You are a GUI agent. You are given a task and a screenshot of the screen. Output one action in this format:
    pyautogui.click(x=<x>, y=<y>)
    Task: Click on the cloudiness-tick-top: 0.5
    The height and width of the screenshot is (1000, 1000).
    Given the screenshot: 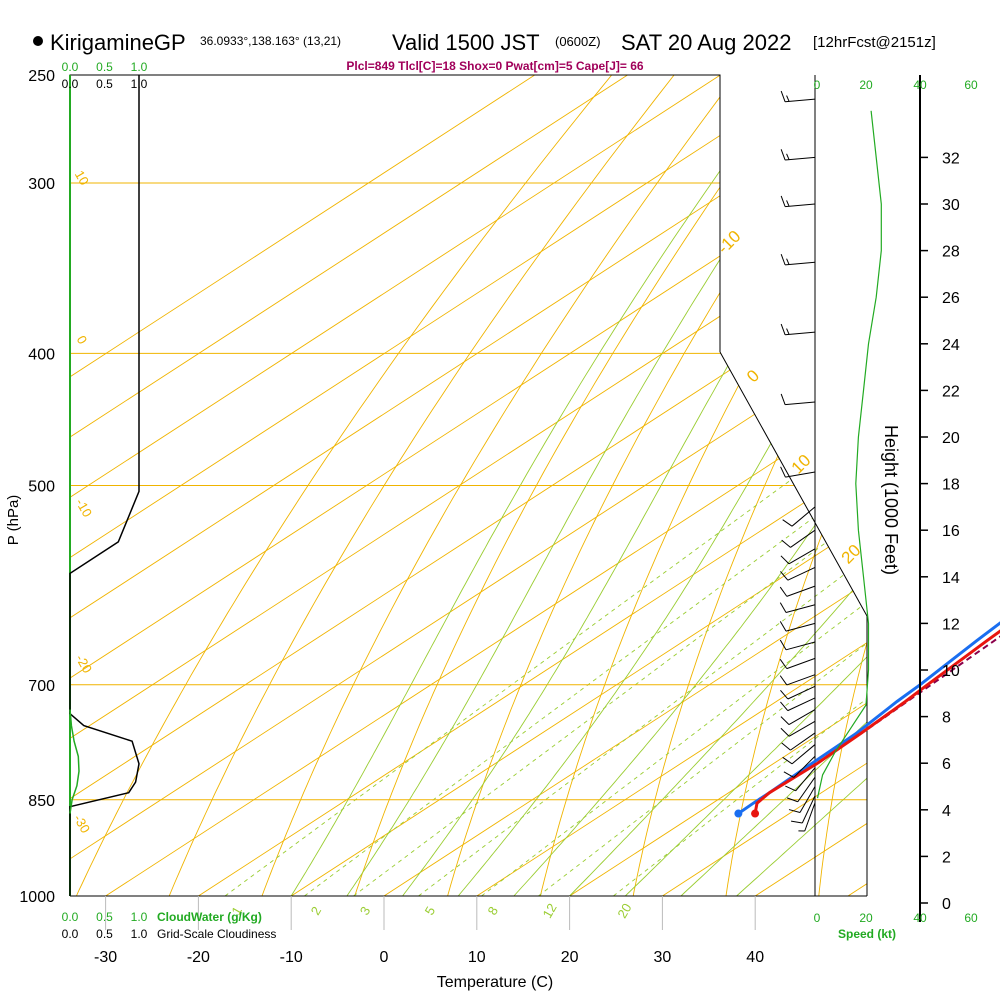 What is the action you would take?
    pyautogui.click(x=104, y=84)
    